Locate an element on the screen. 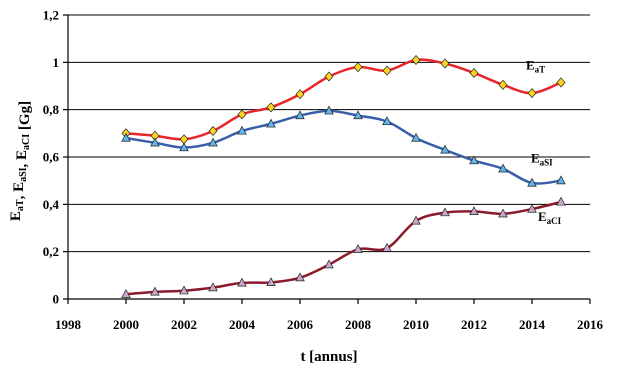 The image size is (618, 369). y-tick-label: 1 is located at coordinates (56, 62).